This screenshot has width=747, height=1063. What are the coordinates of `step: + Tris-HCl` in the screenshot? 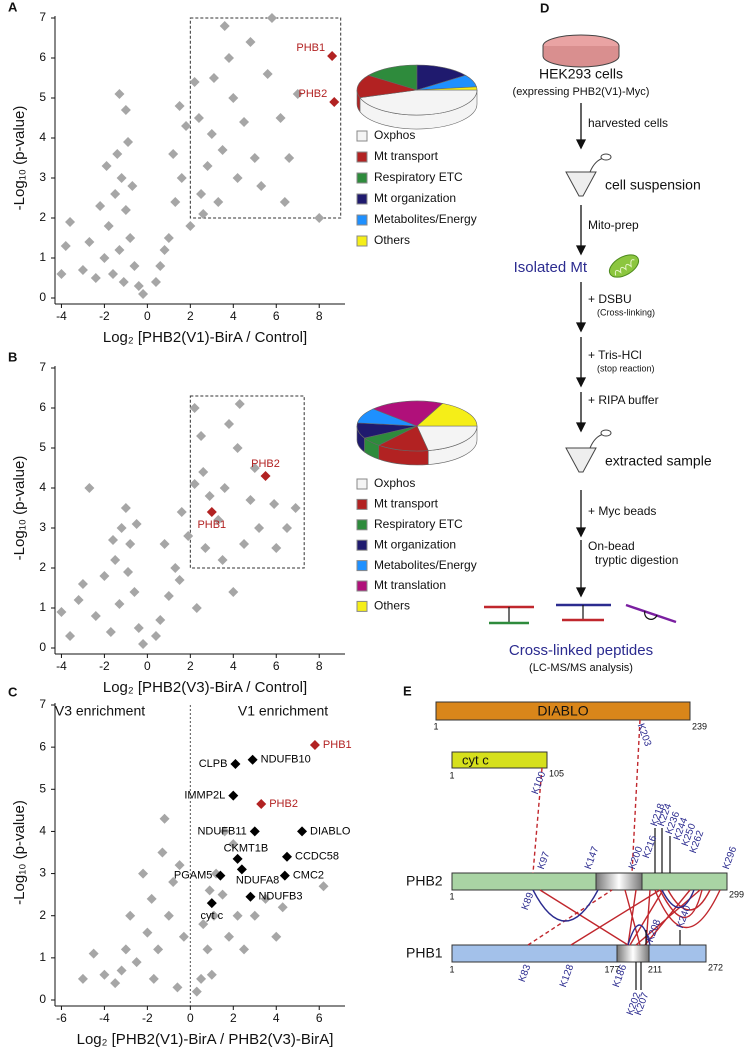 It's located at (615, 355).